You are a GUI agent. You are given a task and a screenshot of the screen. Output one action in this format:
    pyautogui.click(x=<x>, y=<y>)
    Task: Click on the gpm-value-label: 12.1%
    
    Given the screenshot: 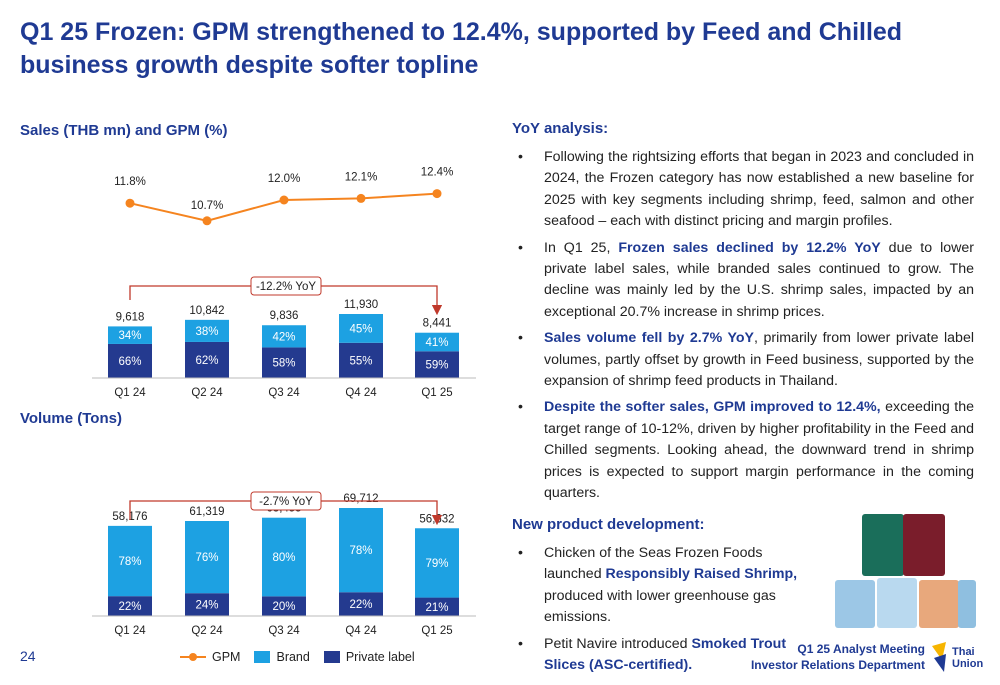 What is the action you would take?
    pyautogui.click(x=361, y=177)
    